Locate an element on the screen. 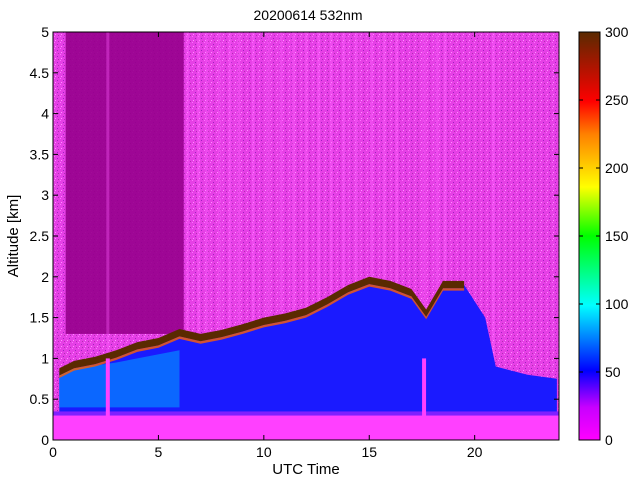 The image size is (640, 480). aerosol-core is located at coordinates (119, 379).